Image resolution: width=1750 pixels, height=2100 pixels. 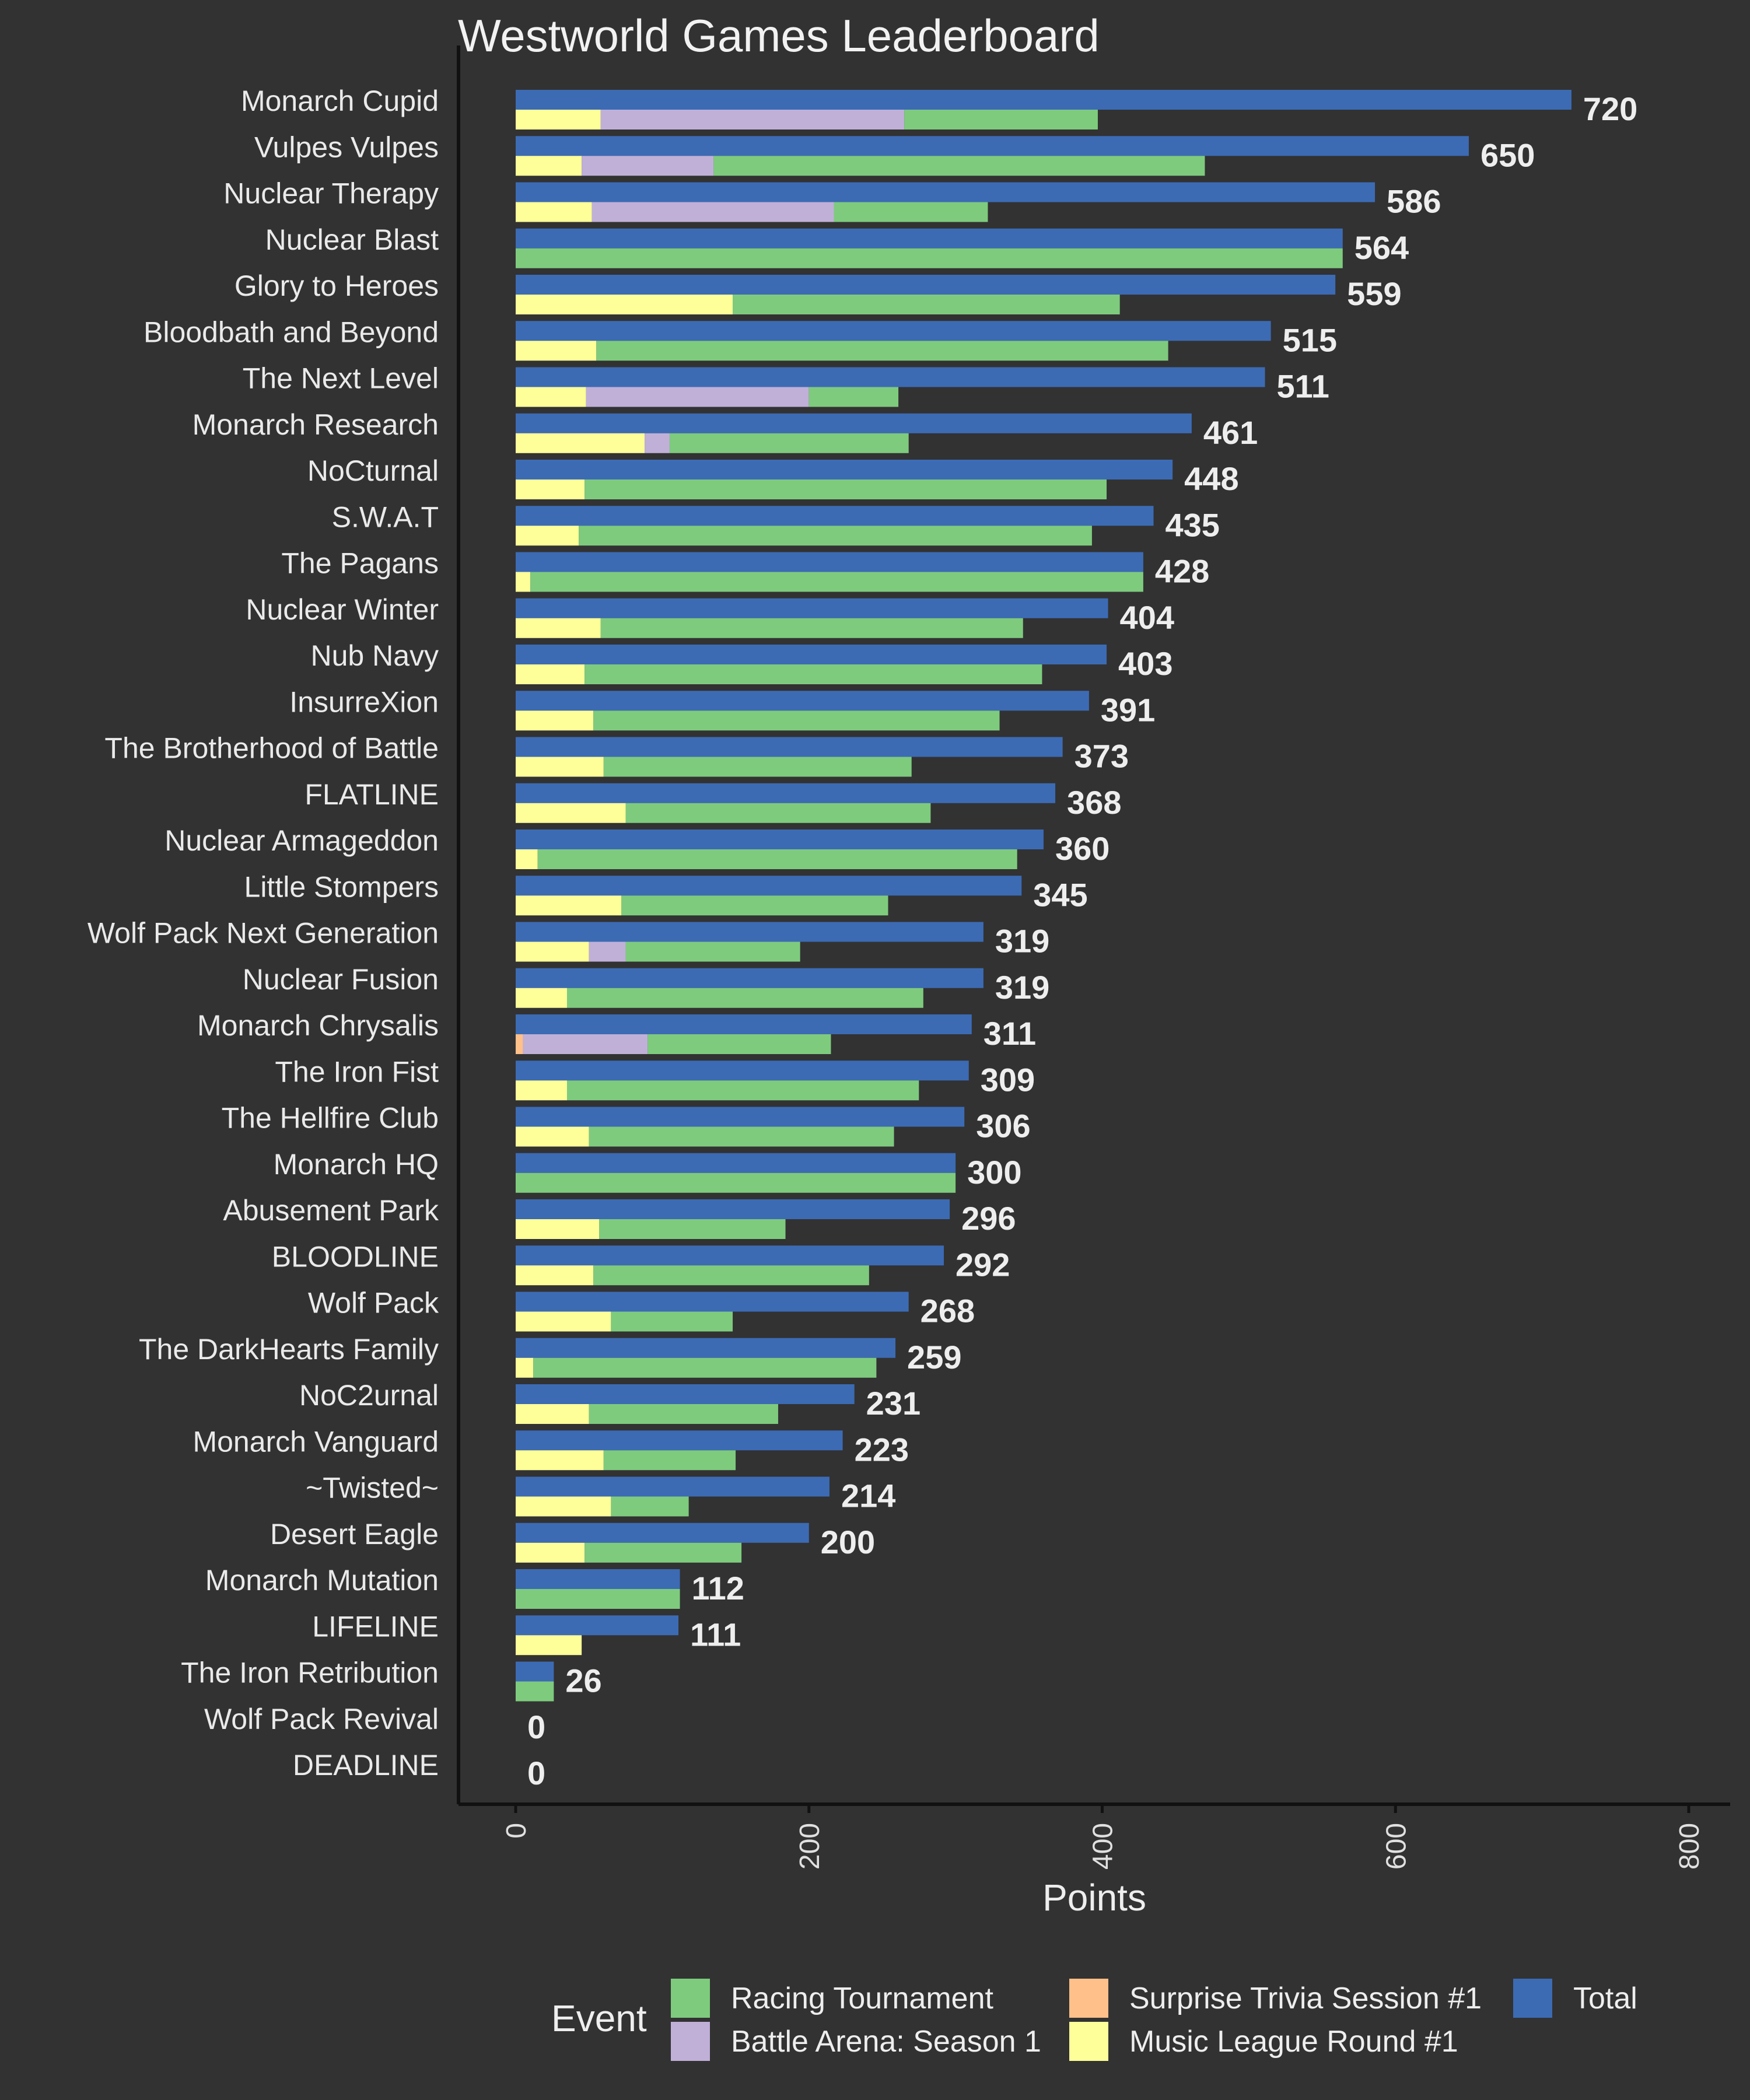 I want to click on bar-music-league-round-1-the-iron-fist, so click(x=541, y=1090).